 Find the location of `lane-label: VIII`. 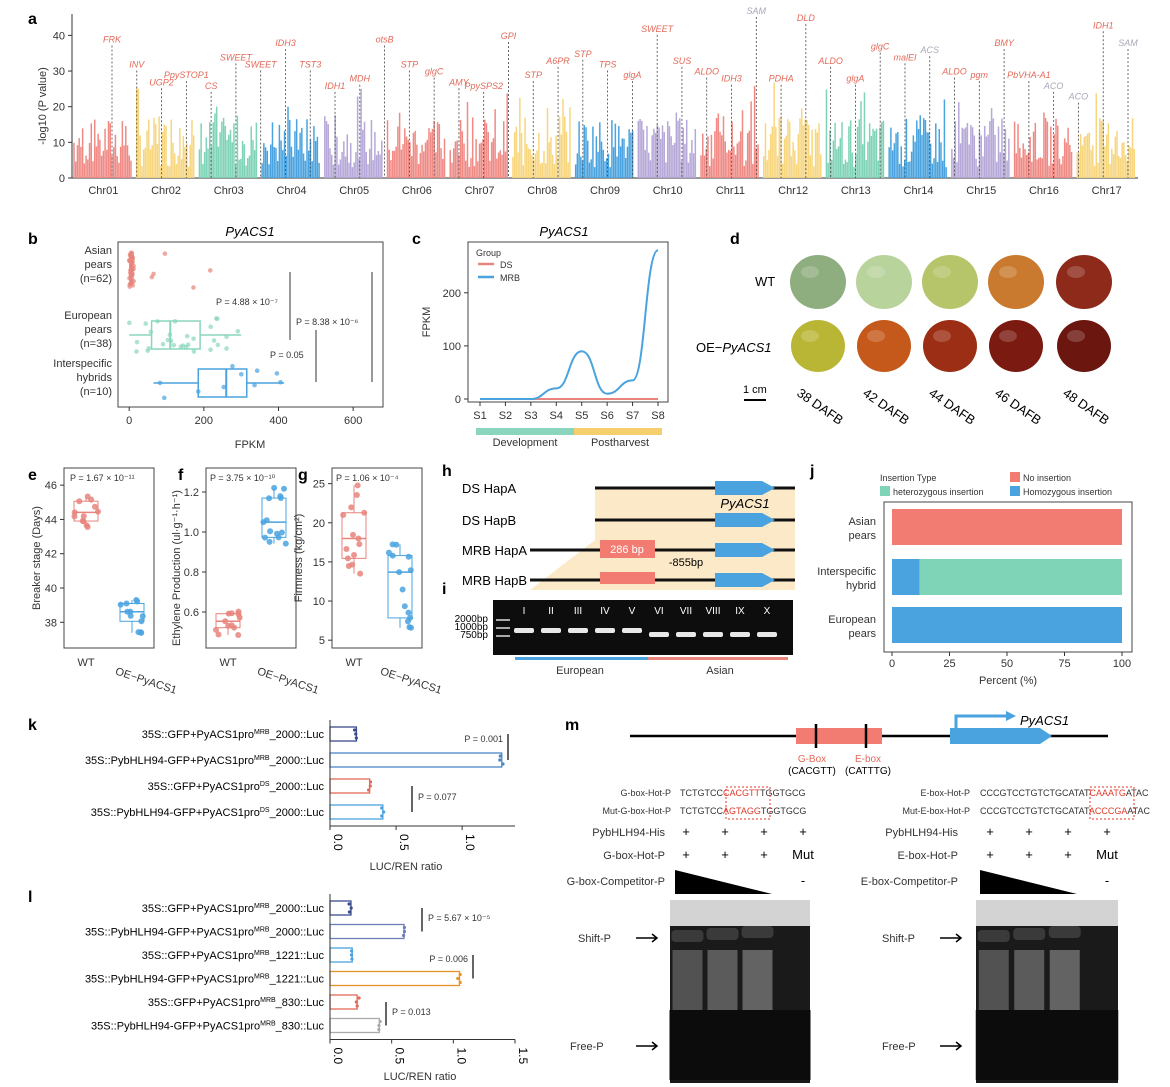

lane-label: VIII is located at coordinates (712, 611).